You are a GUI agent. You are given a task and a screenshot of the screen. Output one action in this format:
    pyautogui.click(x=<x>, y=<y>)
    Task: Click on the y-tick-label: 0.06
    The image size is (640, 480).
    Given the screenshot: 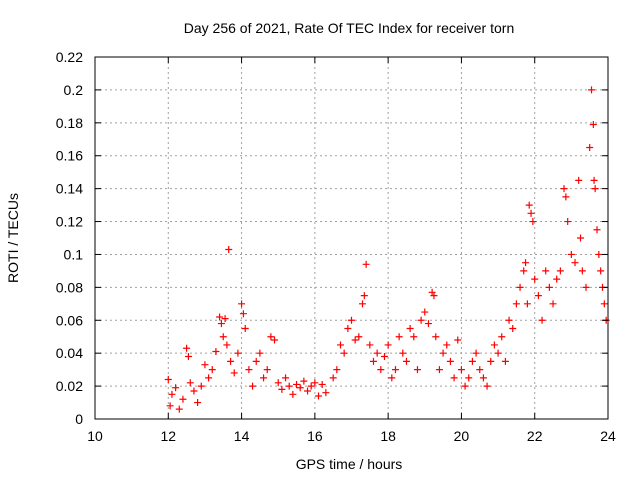 What is the action you would take?
    pyautogui.click(x=69, y=320)
    